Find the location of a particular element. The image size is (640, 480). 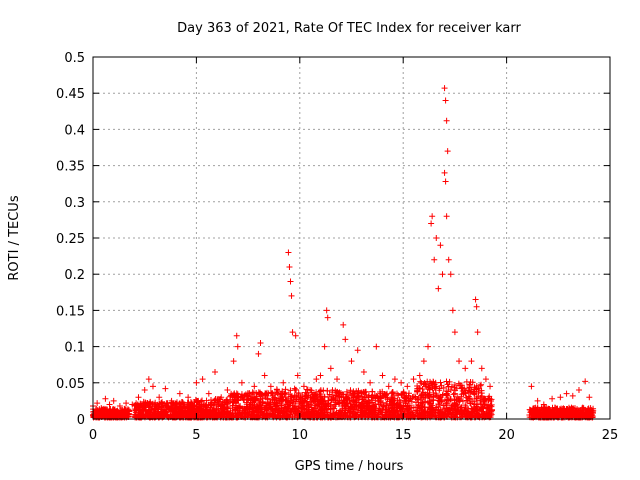

y-tick-label: 0.35 is located at coordinates (70, 167).